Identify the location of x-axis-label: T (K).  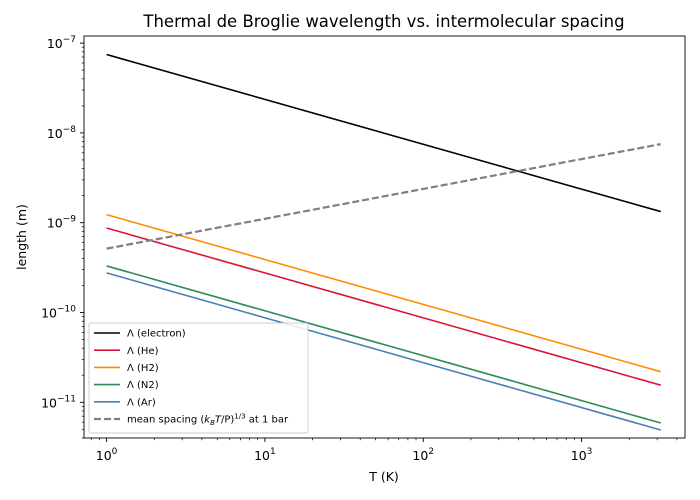
(383, 476).